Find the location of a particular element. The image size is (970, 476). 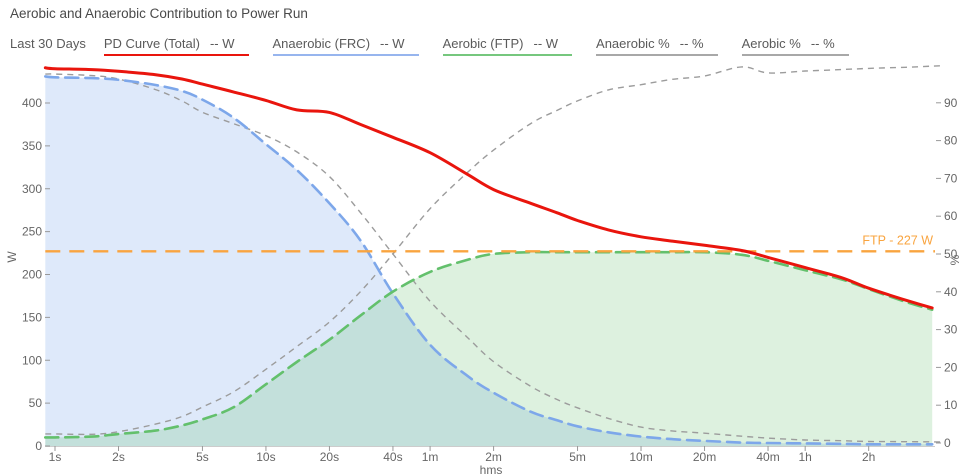

y-left-tick-label: 50 is located at coordinates (36, 403).